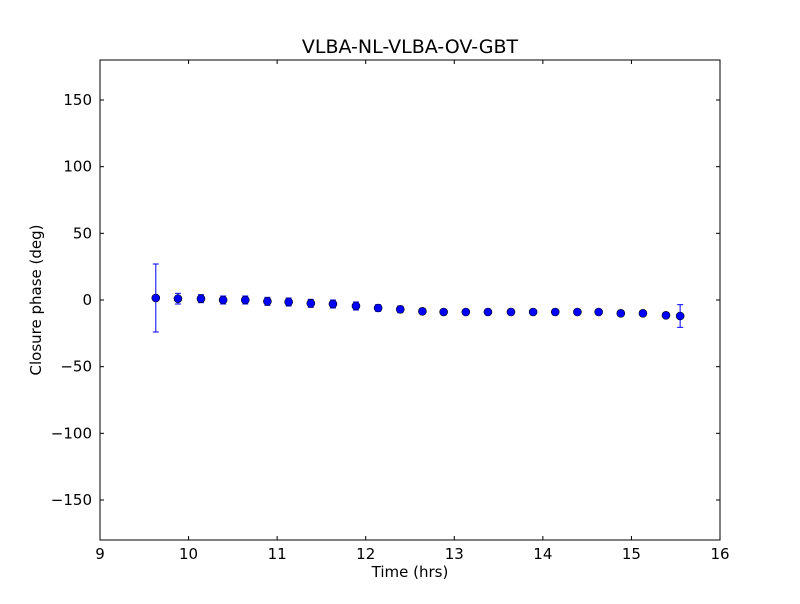 The image size is (800, 604). What do you see at coordinates (188, 554) in the screenshot?
I see `x-tick-label: 10` at bounding box center [188, 554].